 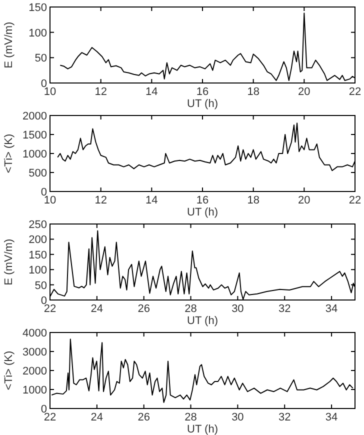 What do you see at coordinates (34, 352) in the screenshot?
I see `y-tick-label: 3000` at bounding box center [34, 352].